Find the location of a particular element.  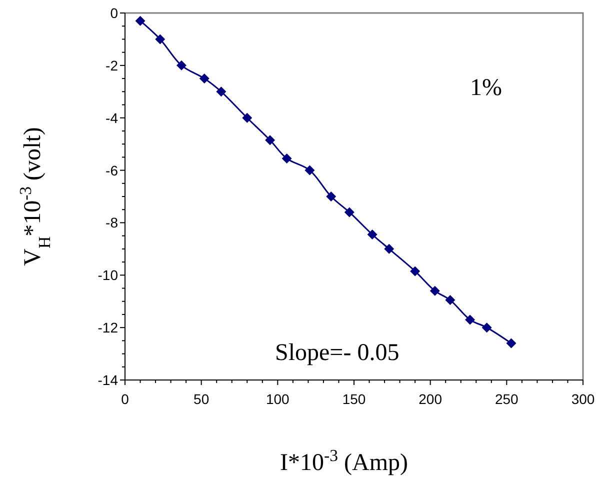

x-tick-label: 250 is located at coordinates (506, 399).